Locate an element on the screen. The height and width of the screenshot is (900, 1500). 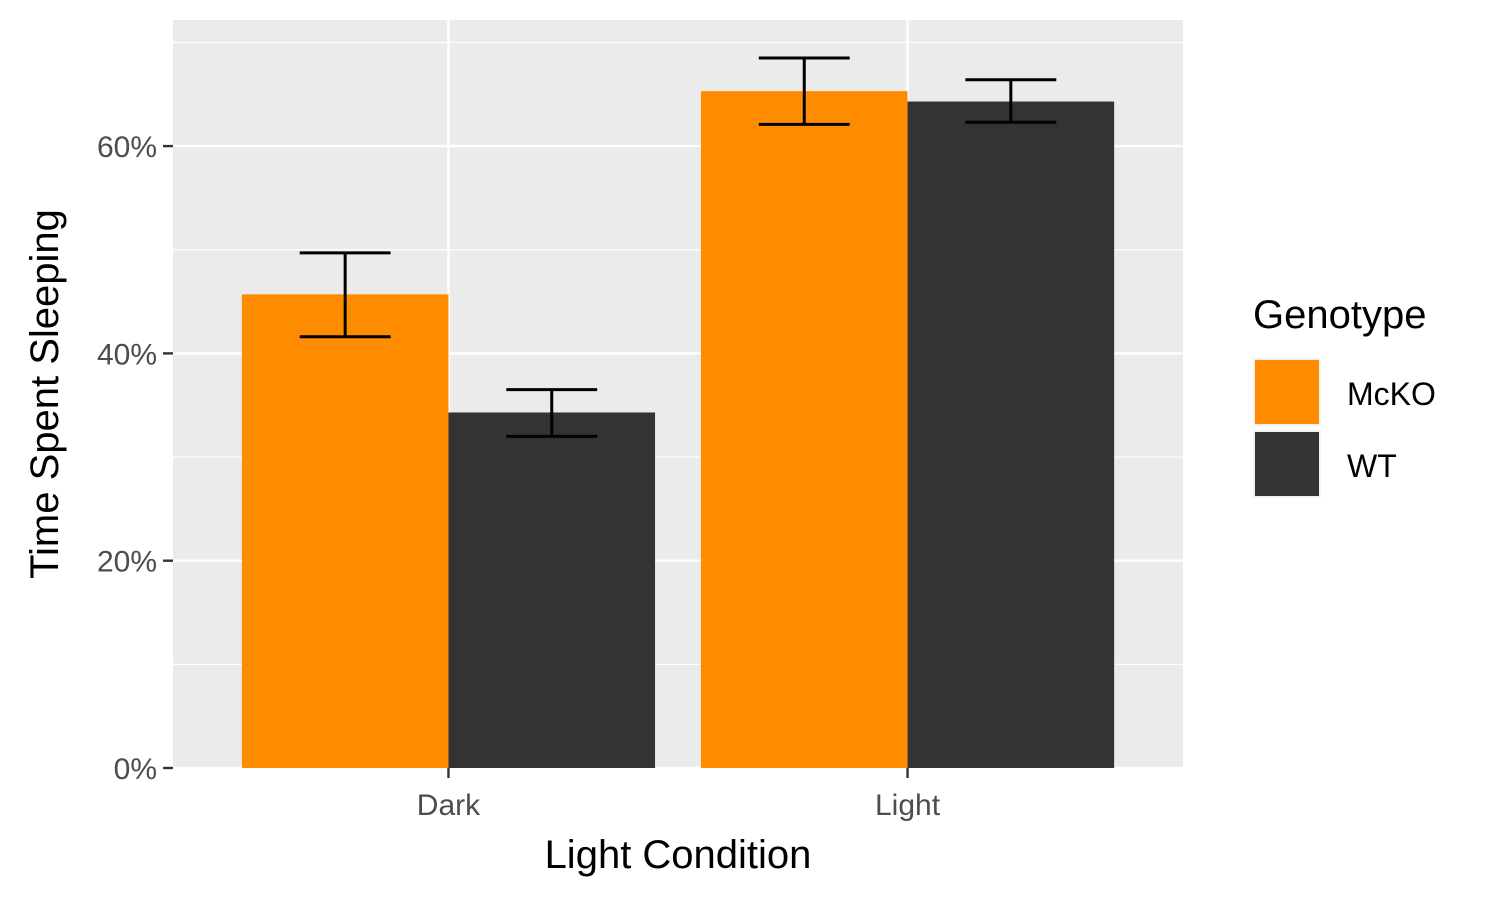
y-axis-title: Time Spent Sleeping is located at coordinates (45, 394).